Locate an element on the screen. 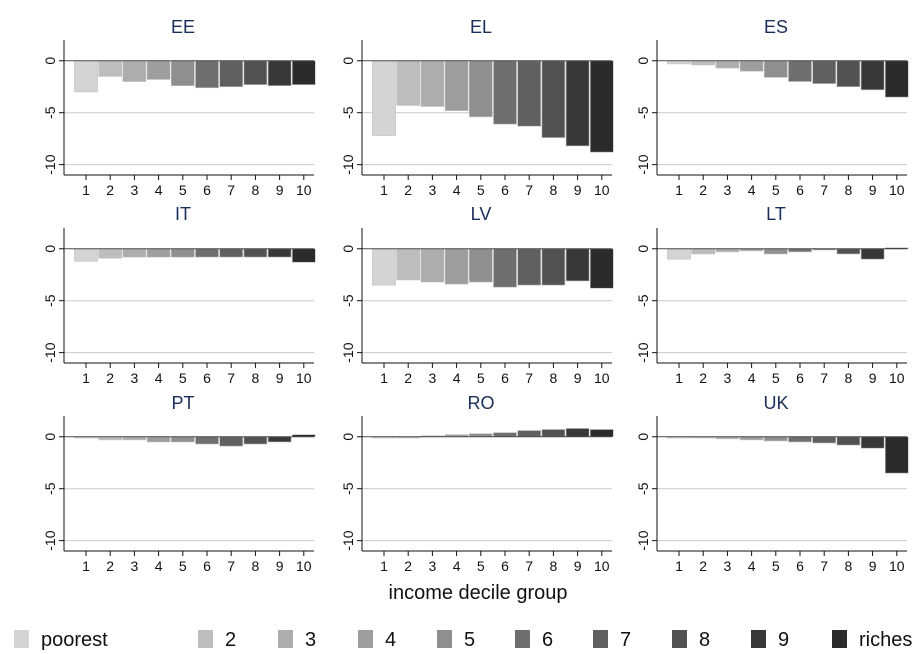 The width and height of the screenshot is (912, 654). legend-label: 6 is located at coordinates (547, 640).